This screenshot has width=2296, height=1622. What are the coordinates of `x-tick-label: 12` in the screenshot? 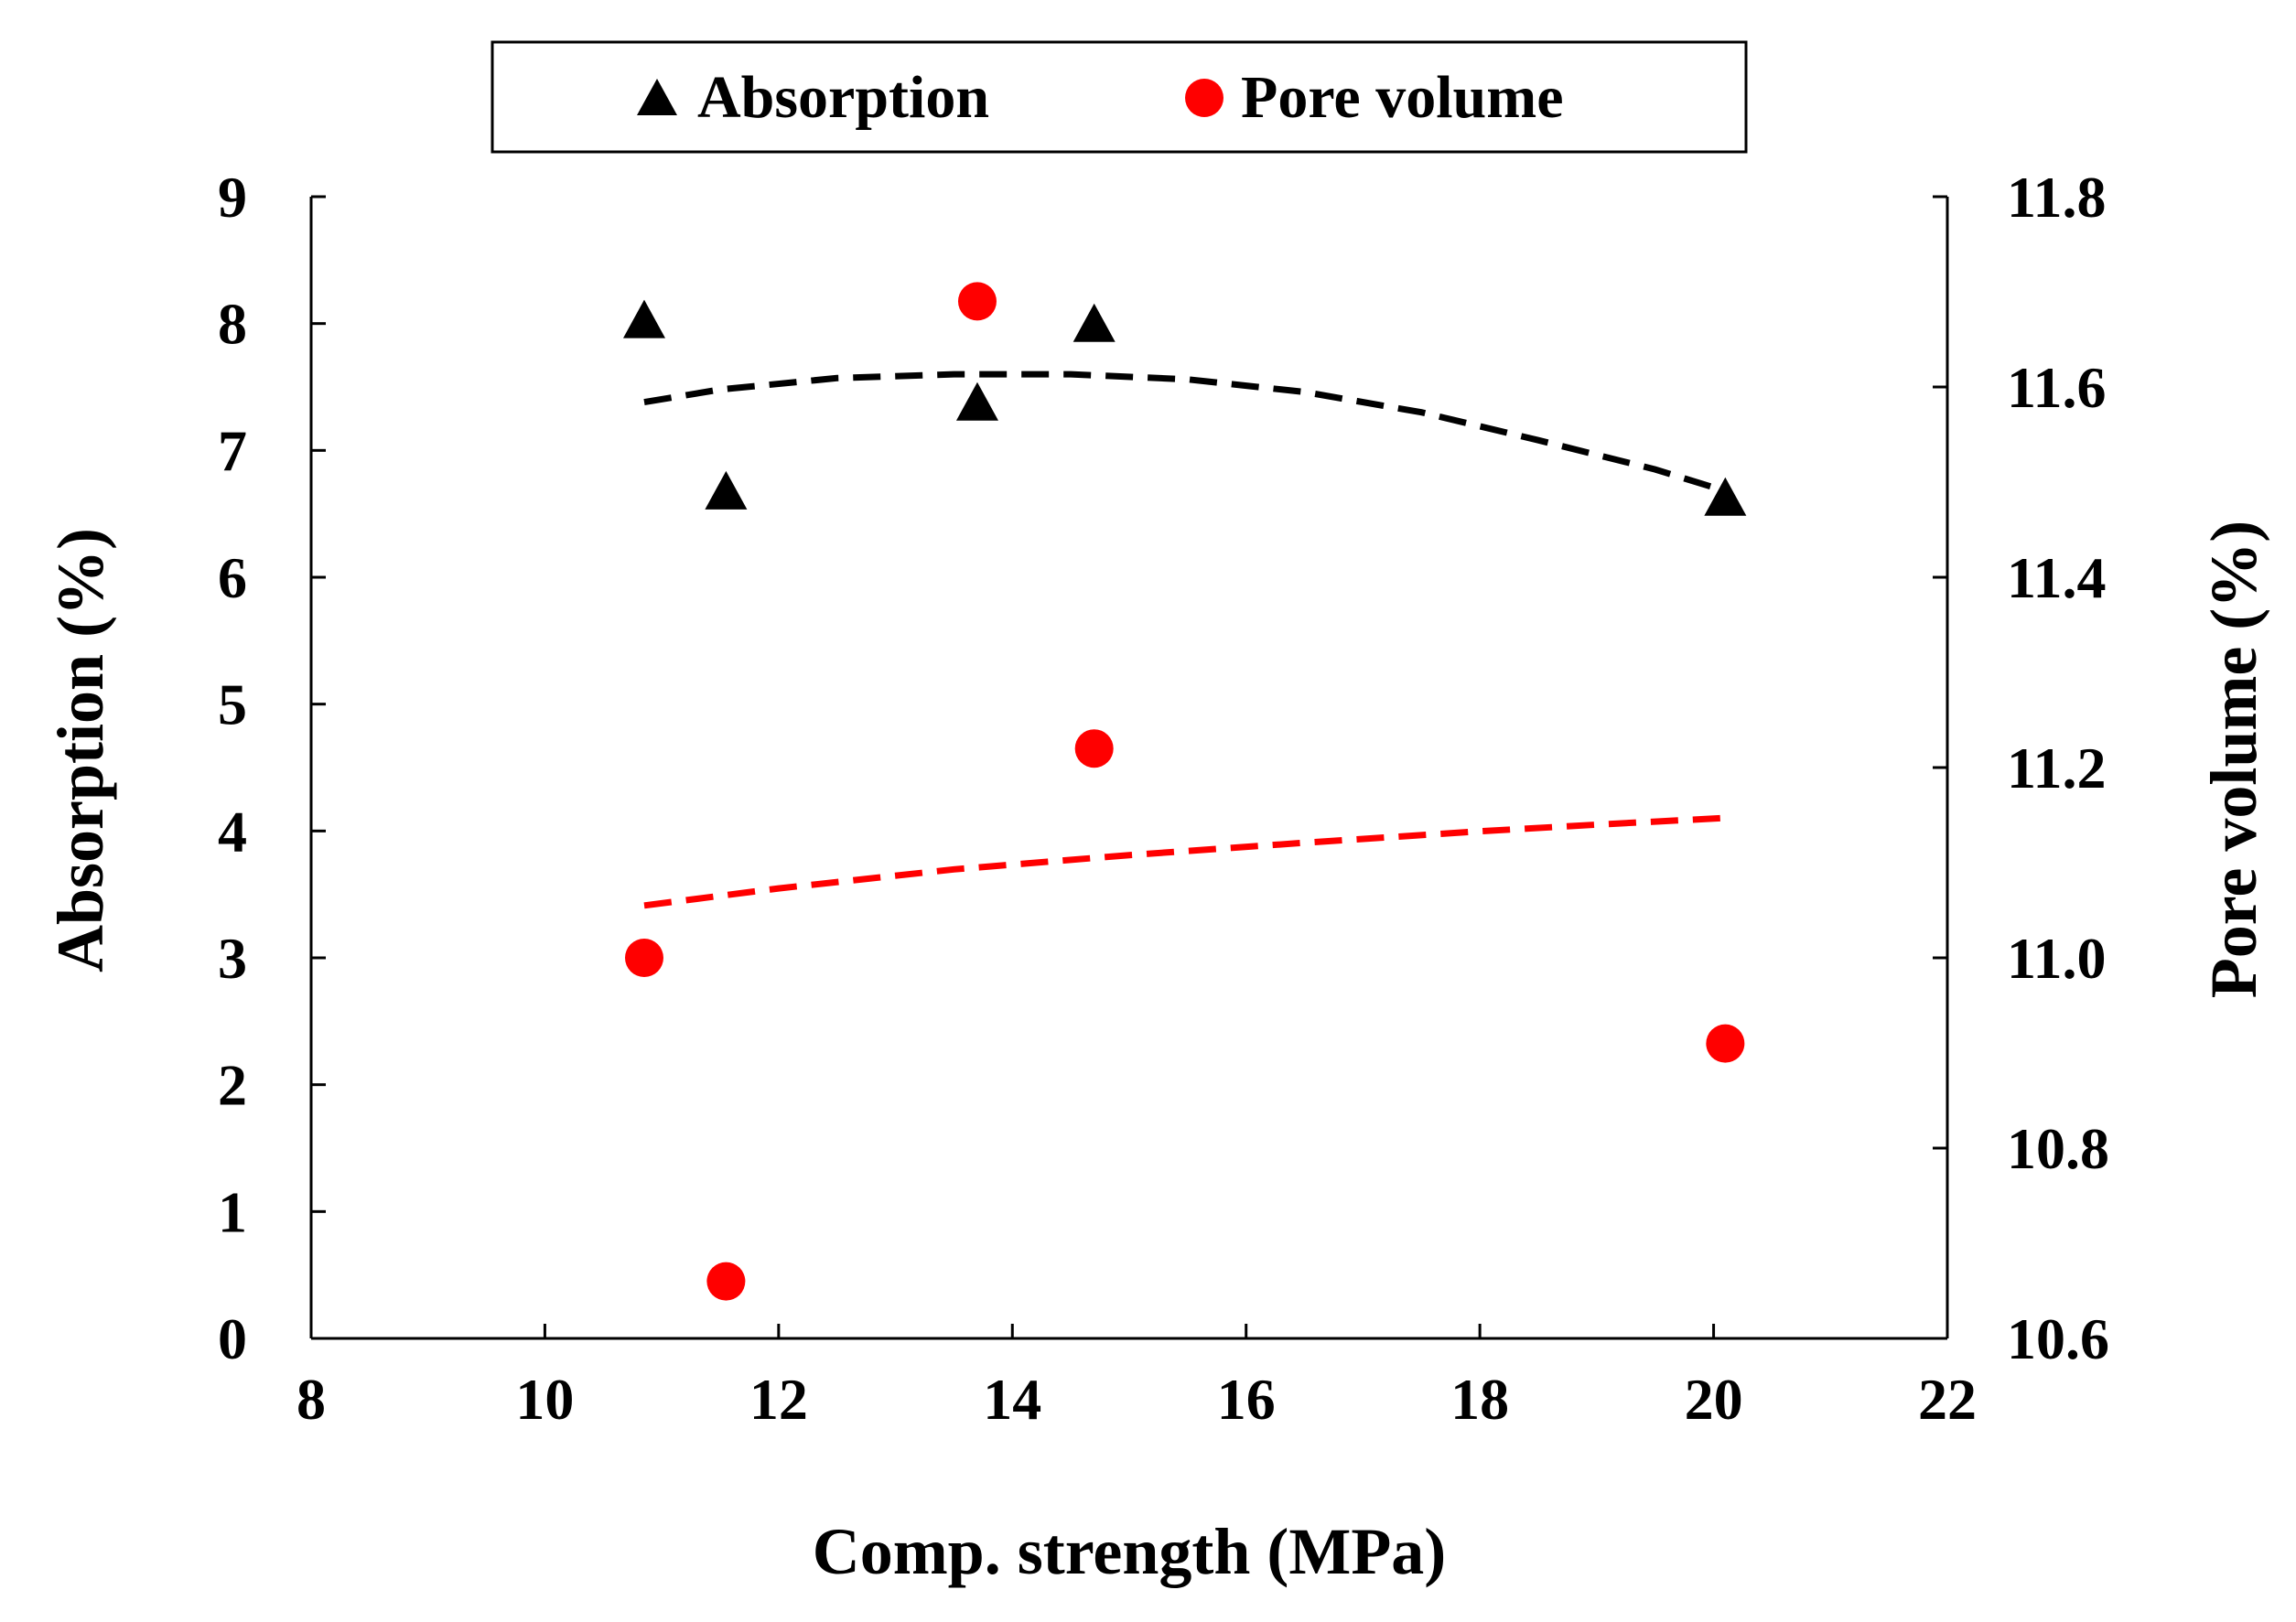 It's located at (779, 1399).